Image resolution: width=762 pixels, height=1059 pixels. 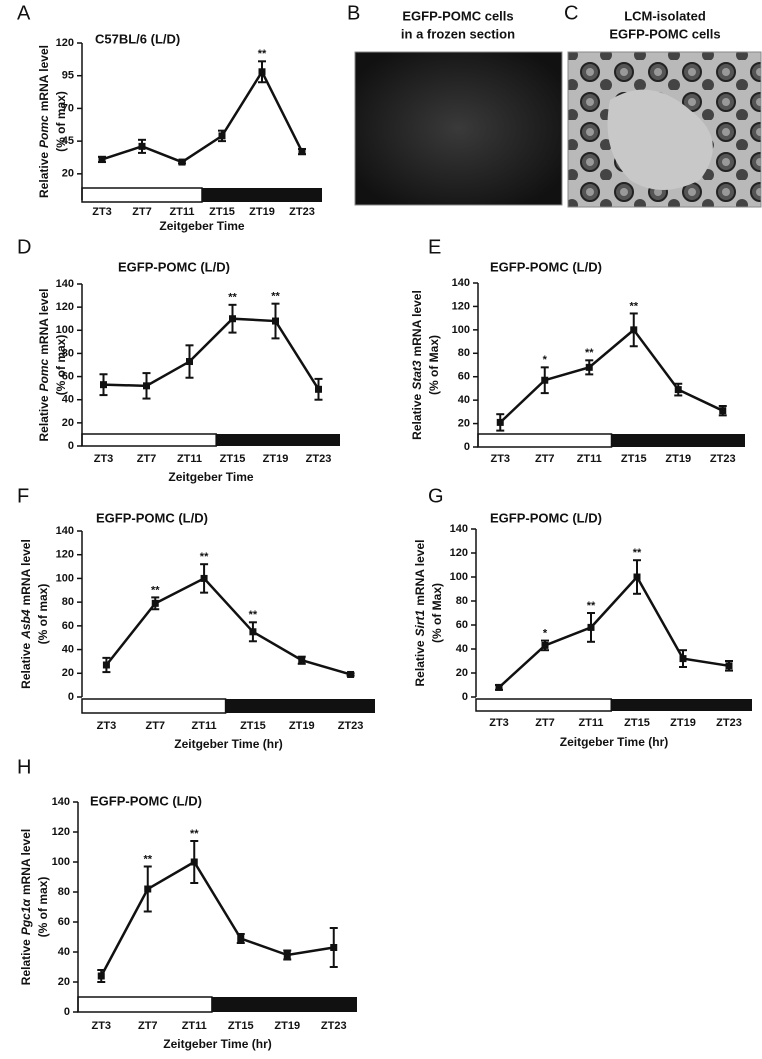 I want to click on image-title: in a frozen section, so click(x=458, y=33).